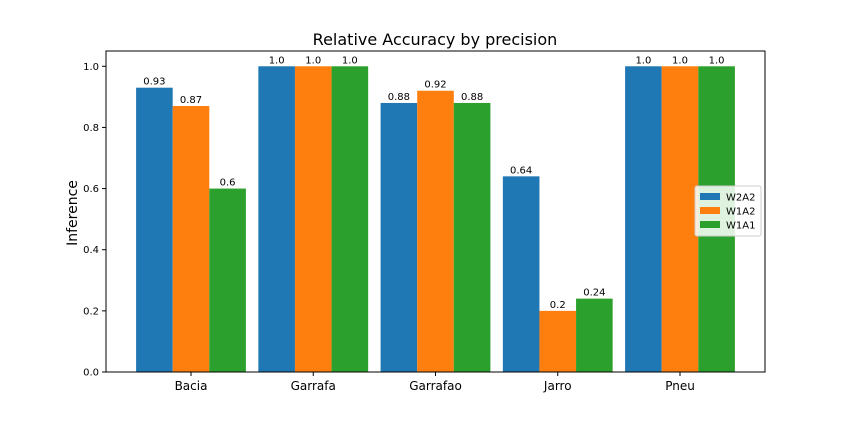 The image size is (850, 425). I want to click on y-tick-label: 0.6, so click(91, 189).